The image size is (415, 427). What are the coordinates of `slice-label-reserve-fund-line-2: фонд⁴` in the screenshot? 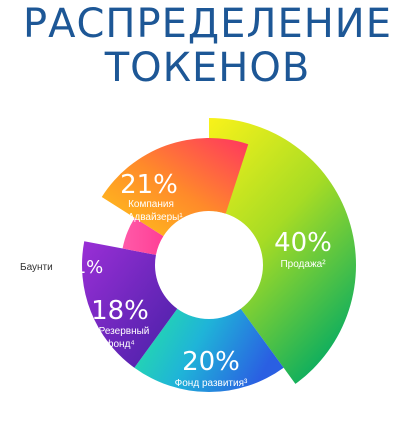 It's located at (119, 344).